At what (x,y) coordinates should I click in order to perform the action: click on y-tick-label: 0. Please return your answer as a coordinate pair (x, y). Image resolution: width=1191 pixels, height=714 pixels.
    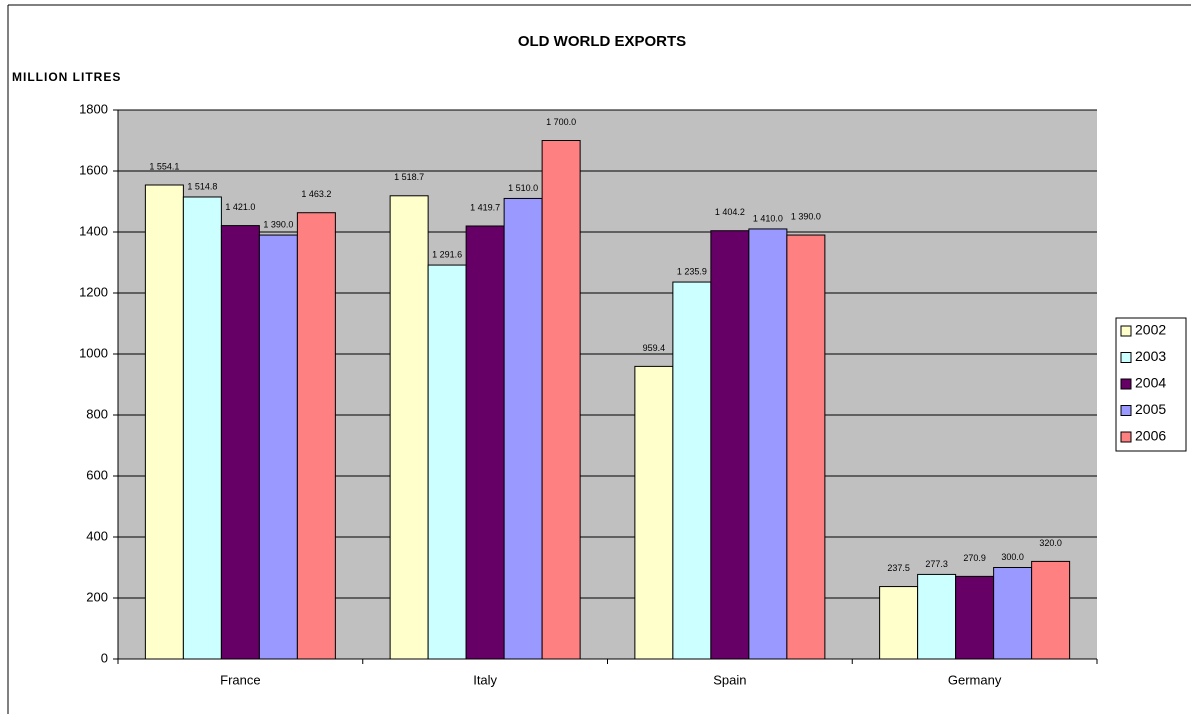
    Looking at the image, I should click on (104, 657).